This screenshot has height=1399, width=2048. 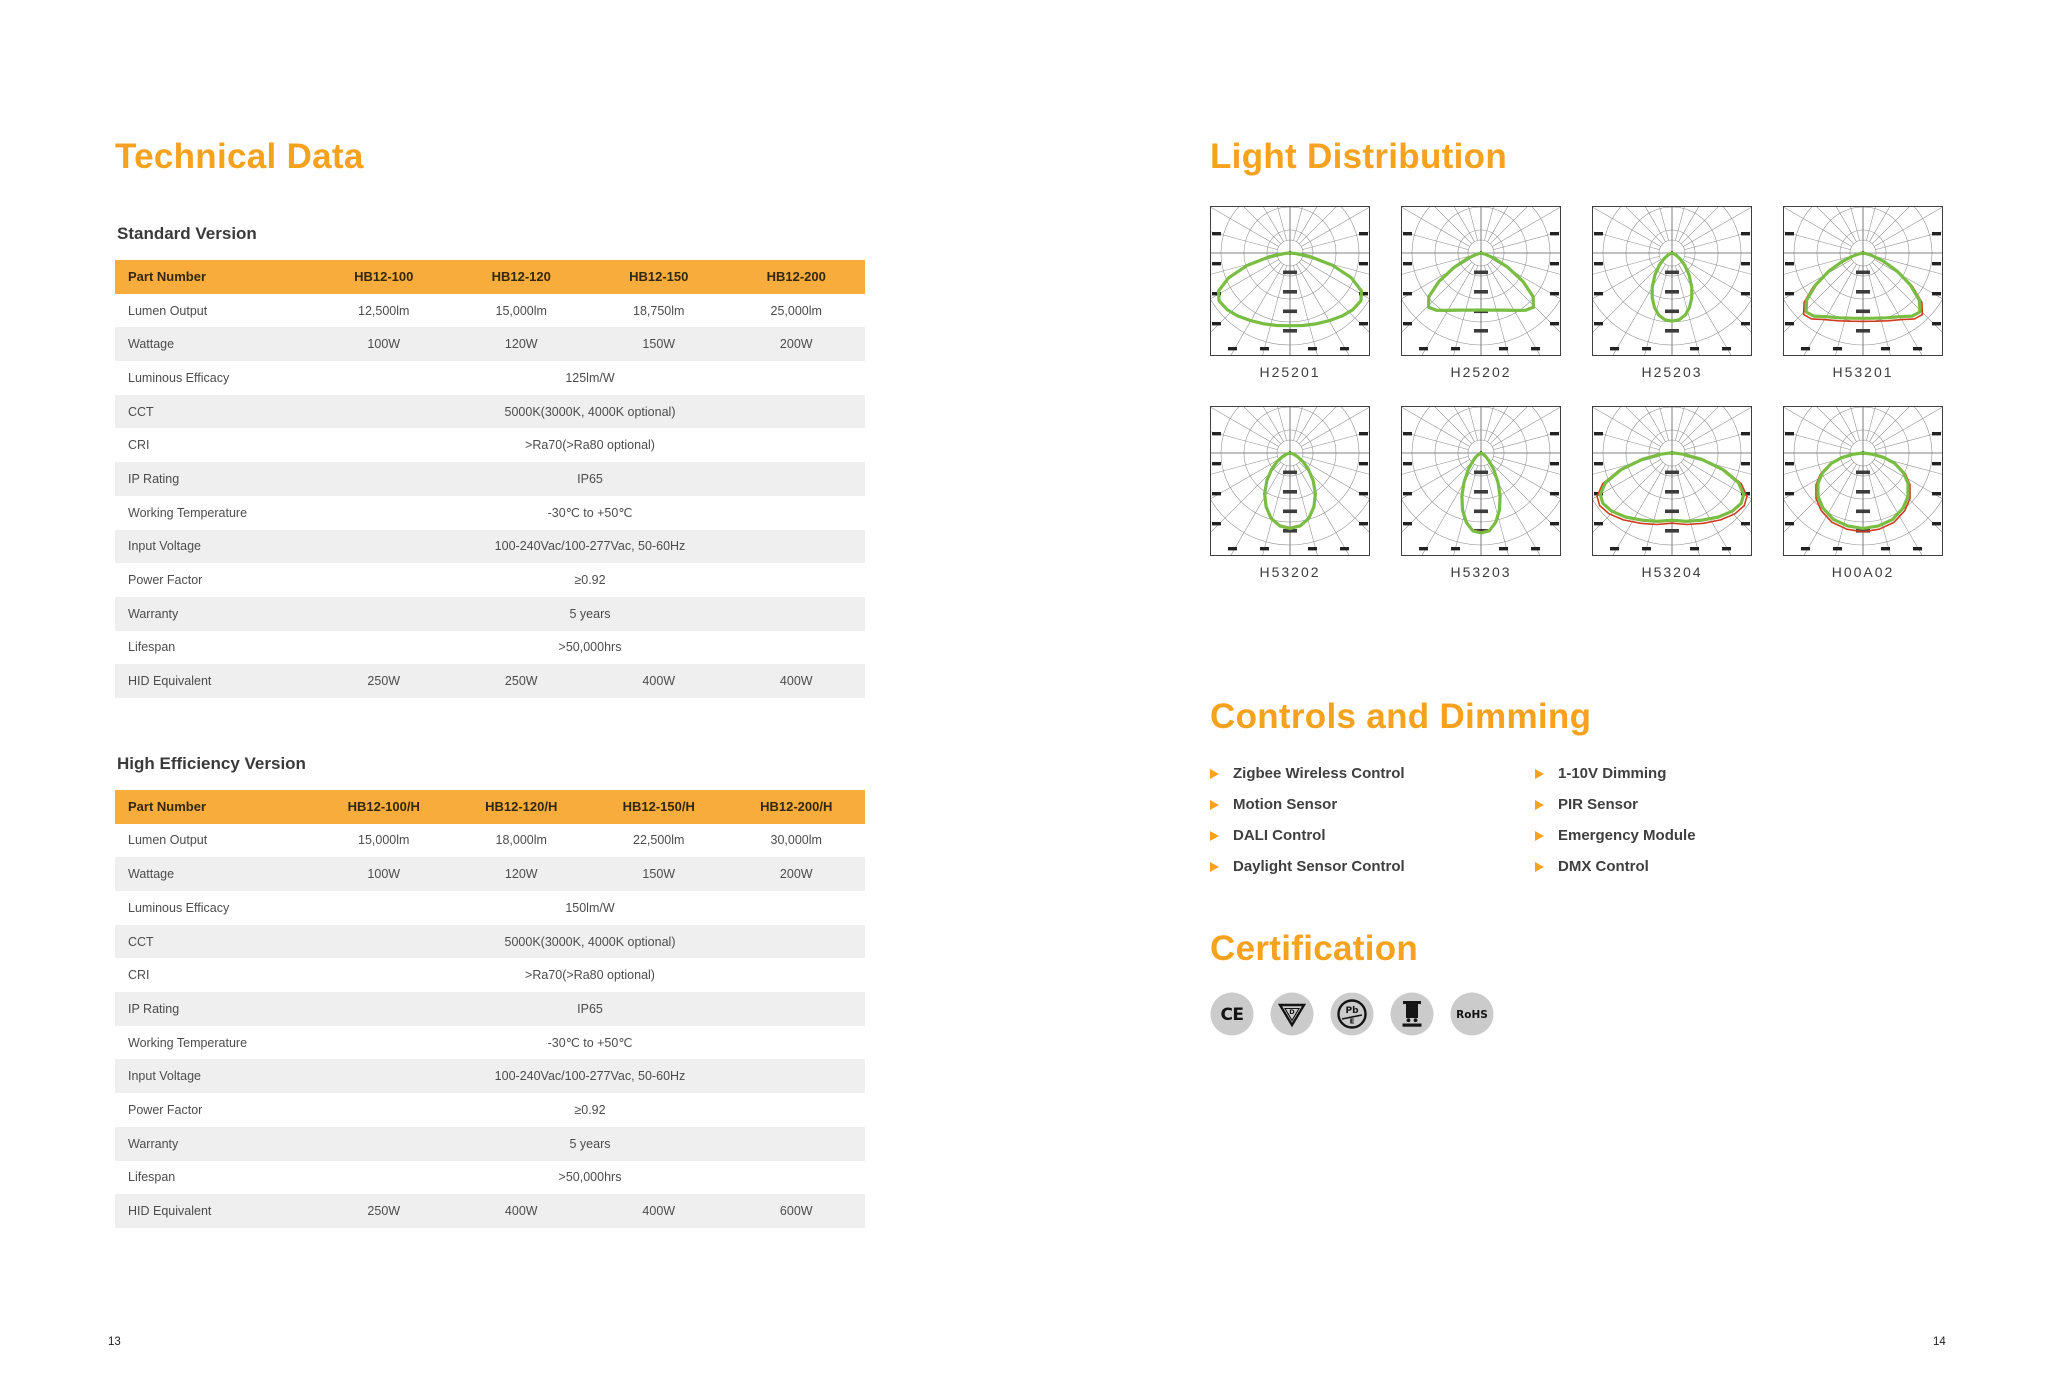 I want to click on spec-row: Wattage 100W 120W 150W 200W, so click(x=490, y=874).